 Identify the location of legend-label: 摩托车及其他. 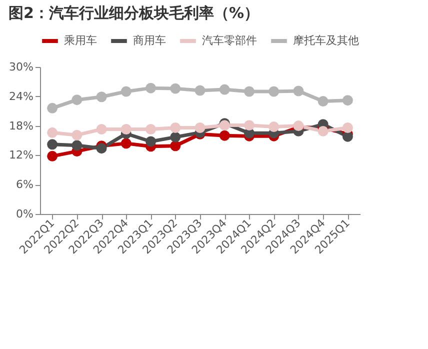
(326, 40).